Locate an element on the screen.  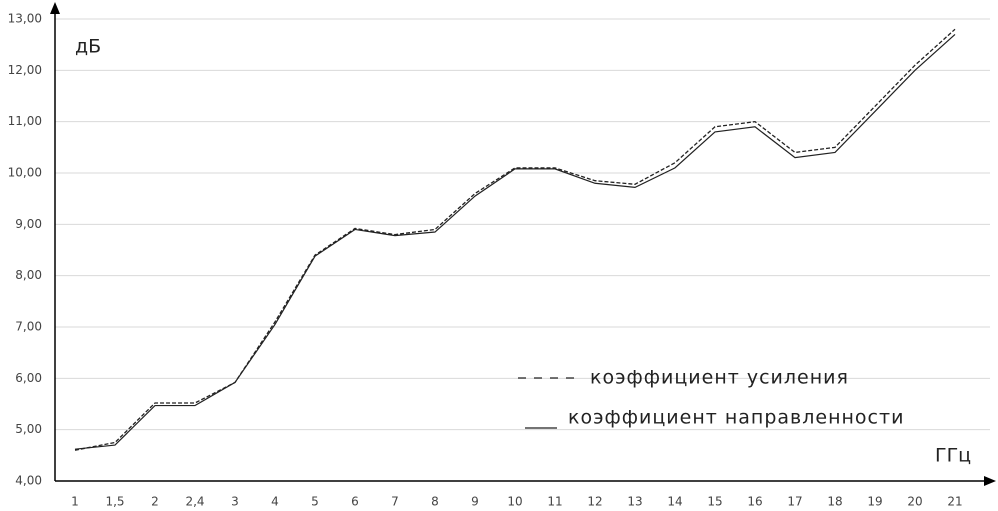
x-tick-label: 21 is located at coordinates (954, 502).